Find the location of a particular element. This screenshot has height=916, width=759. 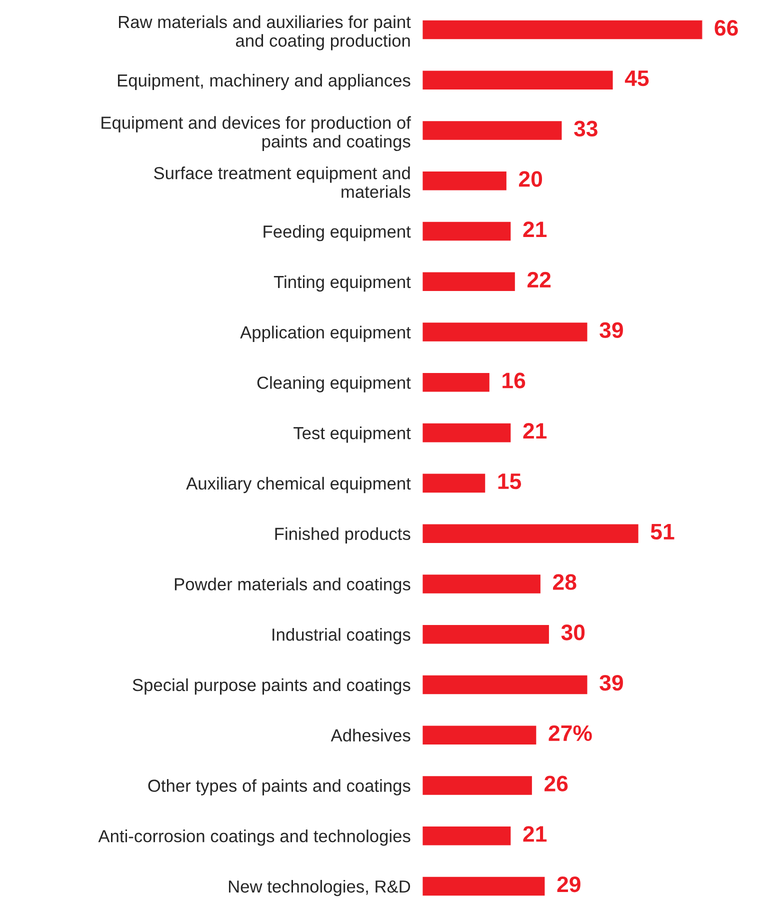

y-tick-label: Other types of paints and coatings is located at coordinates (279, 787).